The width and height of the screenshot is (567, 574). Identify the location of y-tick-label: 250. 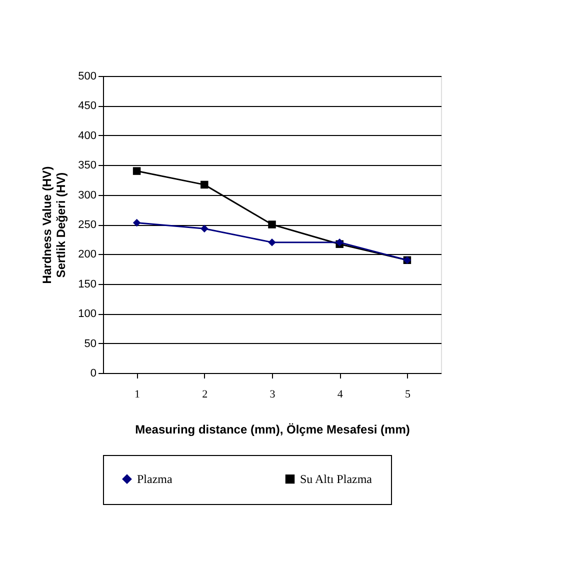
(87, 225).